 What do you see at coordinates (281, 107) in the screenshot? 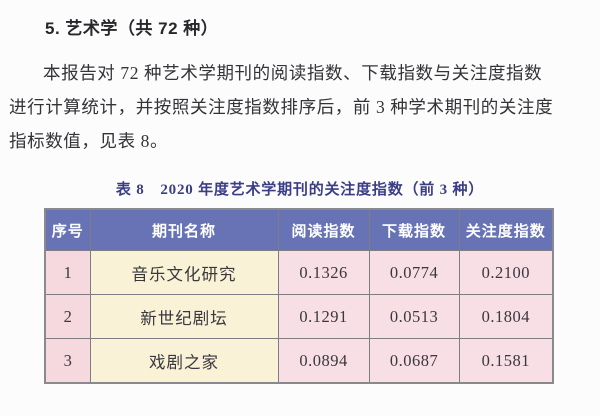
I see `paragraph-line: 进行计算统计，并按照关注度指数排序后，前 3 种学术期刊的关注度` at bounding box center [281, 107].